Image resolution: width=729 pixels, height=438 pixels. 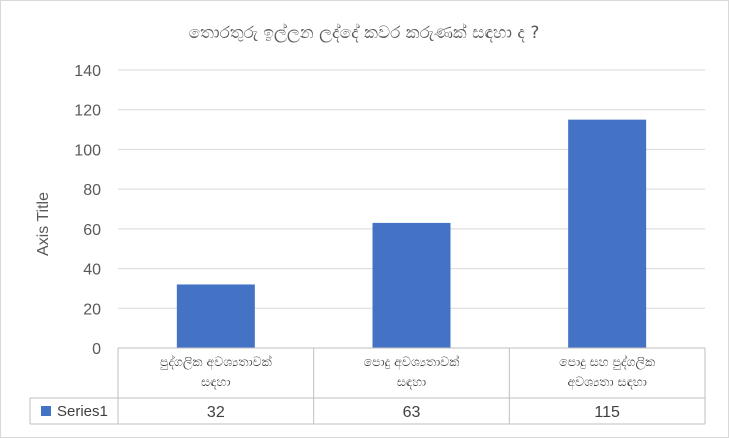 What do you see at coordinates (364, 33) in the screenshot?
I see `chart-title: තොරතුරු ඉල්ලන ලද්දේ කවර කරුණක් සඳහා ද ?` at bounding box center [364, 33].